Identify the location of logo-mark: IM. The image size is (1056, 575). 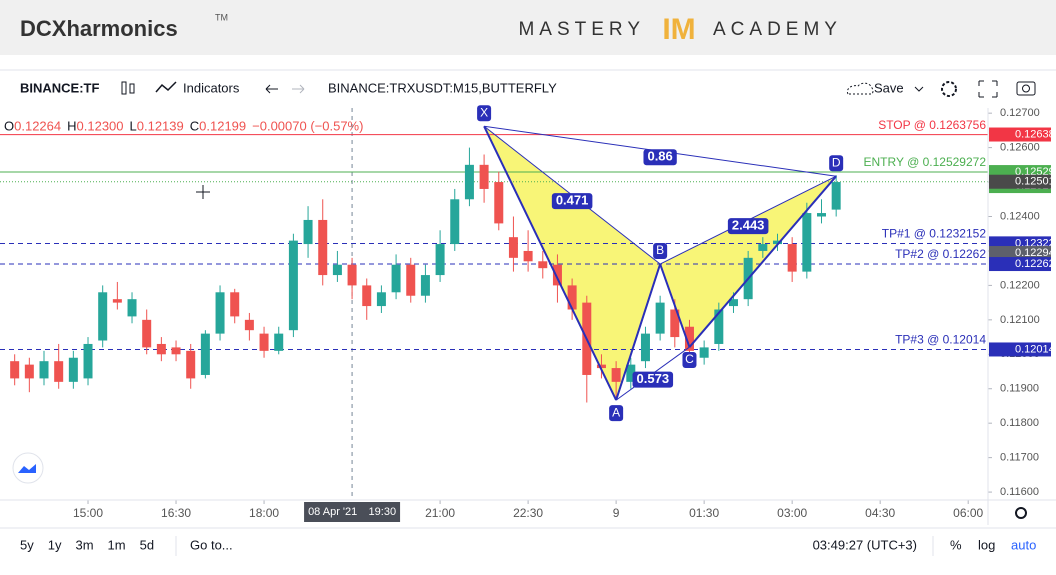
(678, 29).